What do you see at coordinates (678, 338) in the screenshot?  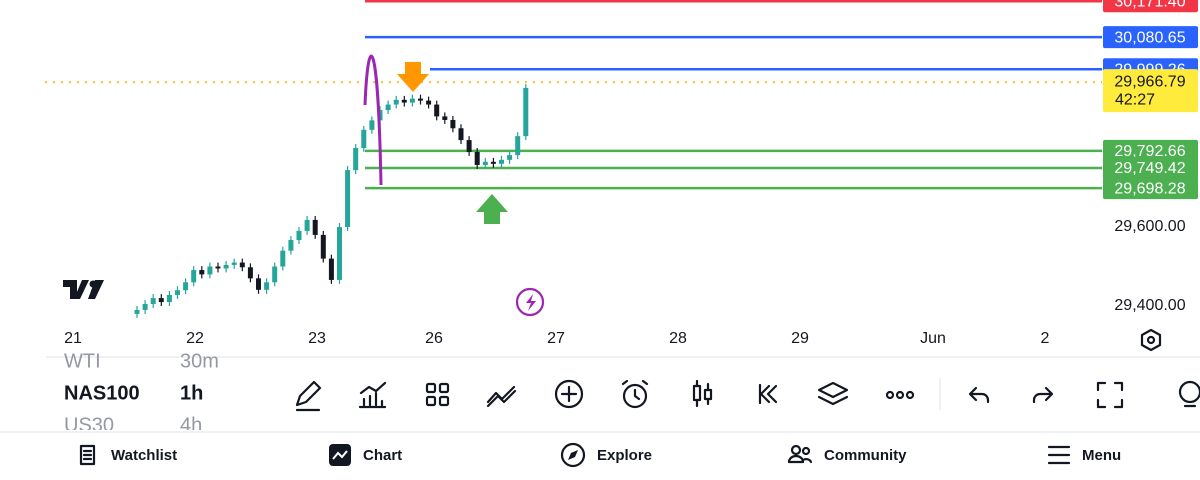 I see `x-axis-label: 28` at bounding box center [678, 338].